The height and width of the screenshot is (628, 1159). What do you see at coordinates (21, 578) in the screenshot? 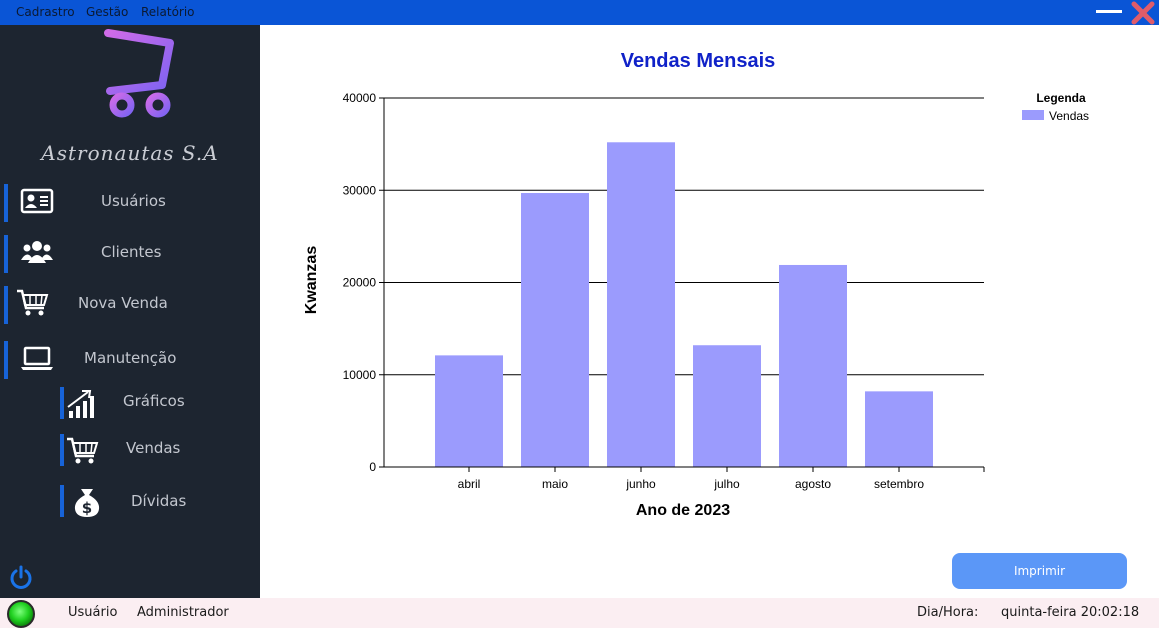
I see `power-icon` at bounding box center [21, 578].